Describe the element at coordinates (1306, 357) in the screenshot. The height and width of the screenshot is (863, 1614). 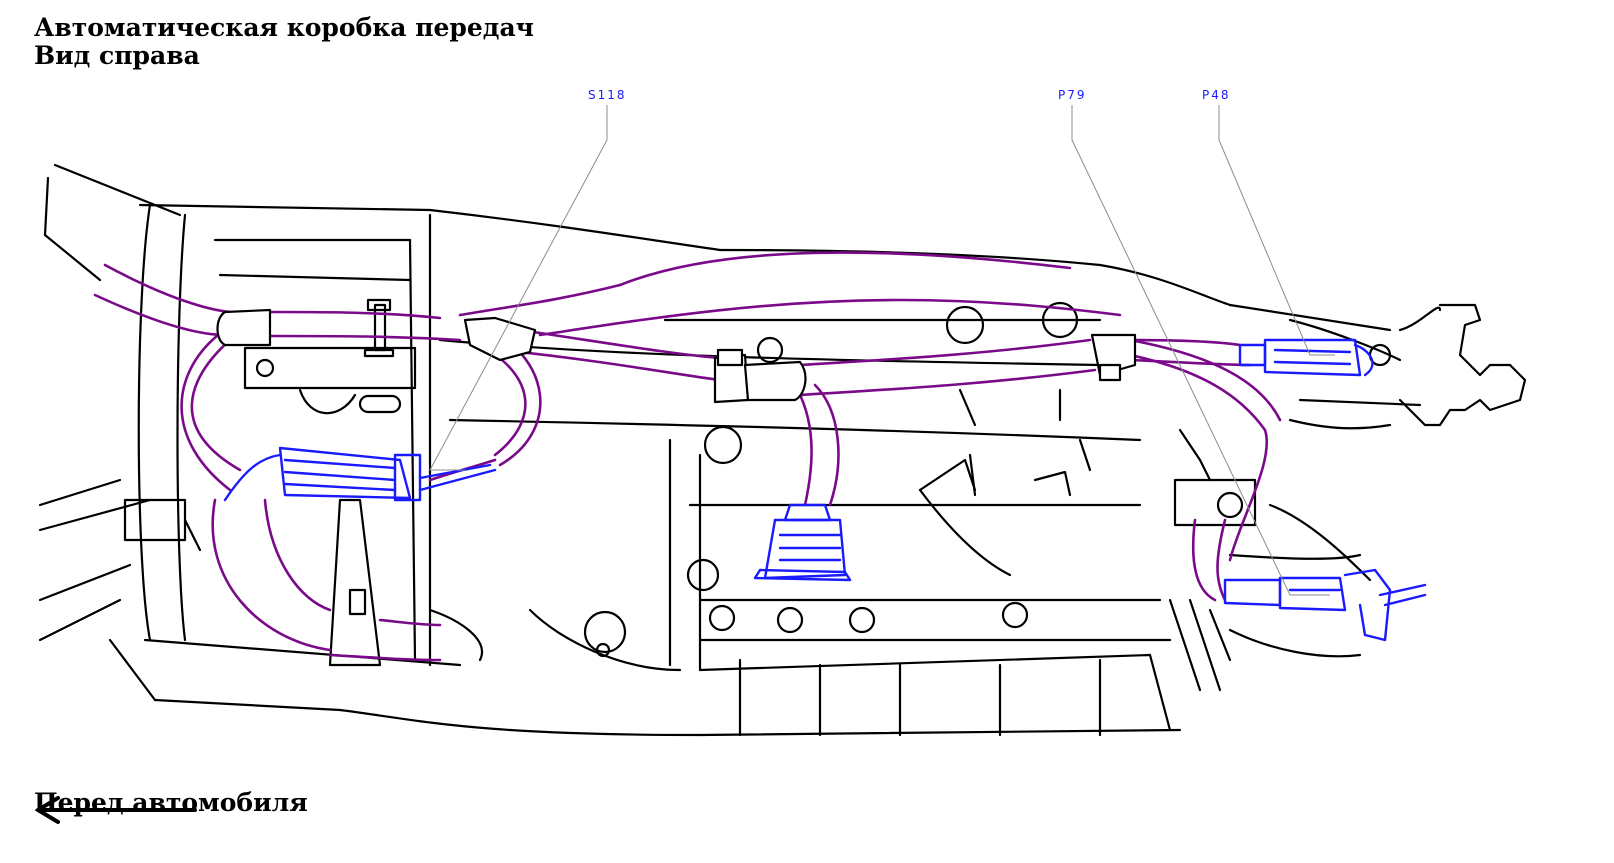
I see `connector-p48` at that location.